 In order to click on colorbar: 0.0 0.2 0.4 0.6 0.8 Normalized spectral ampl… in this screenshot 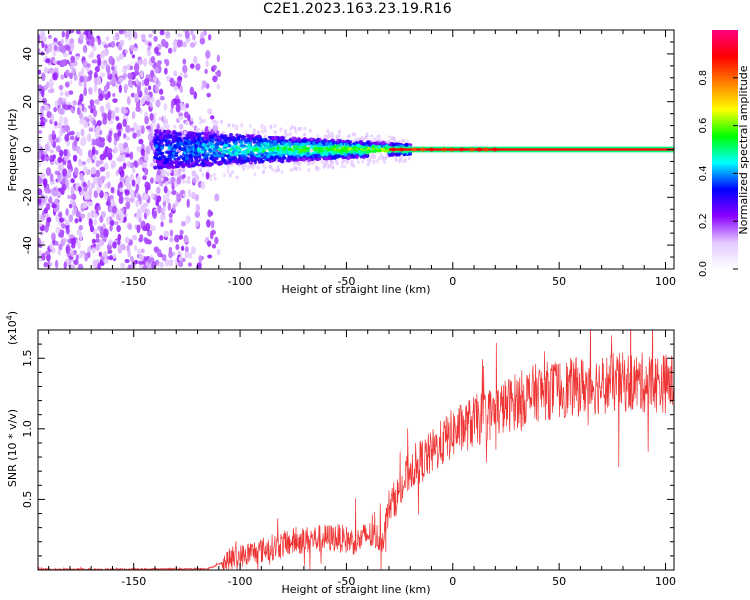, I will do `click(724, 153)`.